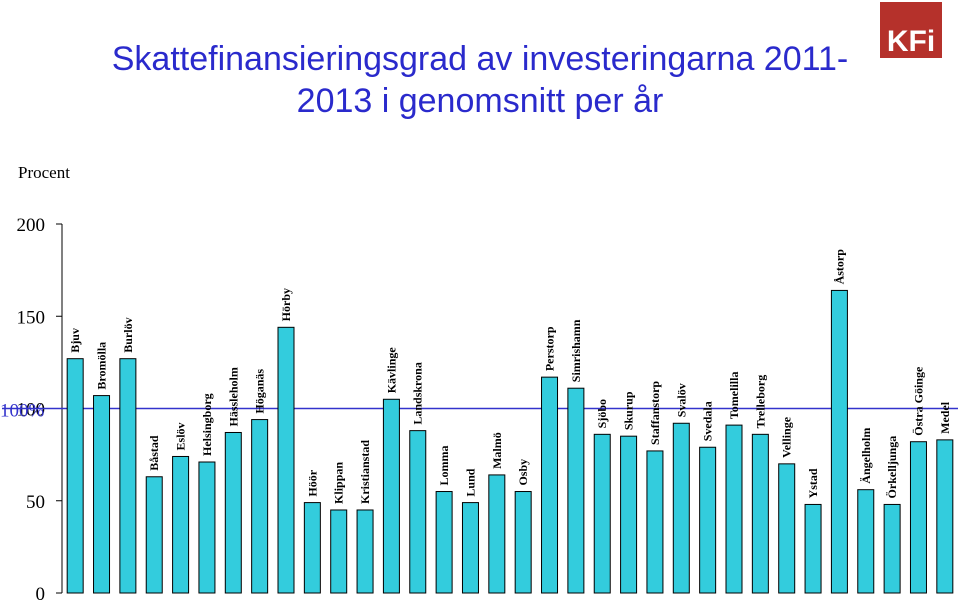 Image resolution: width=960 pixels, height=605 pixels. What do you see at coordinates (629, 410) in the screenshot?
I see `bar-label: Skurup` at bounding box center [629, 410].